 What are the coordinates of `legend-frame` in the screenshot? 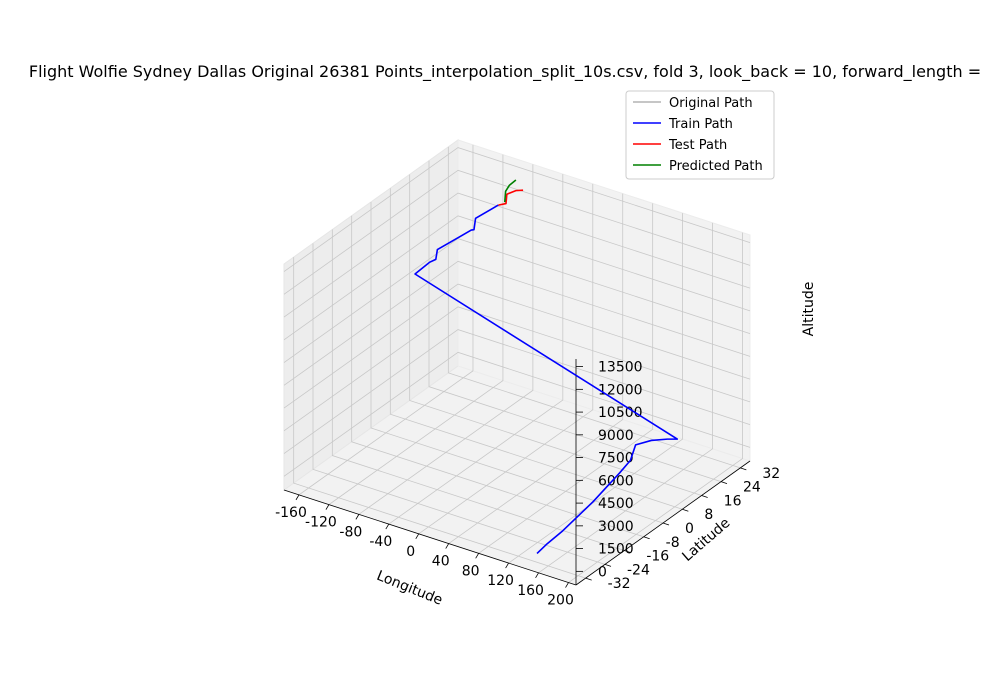 It's located at (700, 135).